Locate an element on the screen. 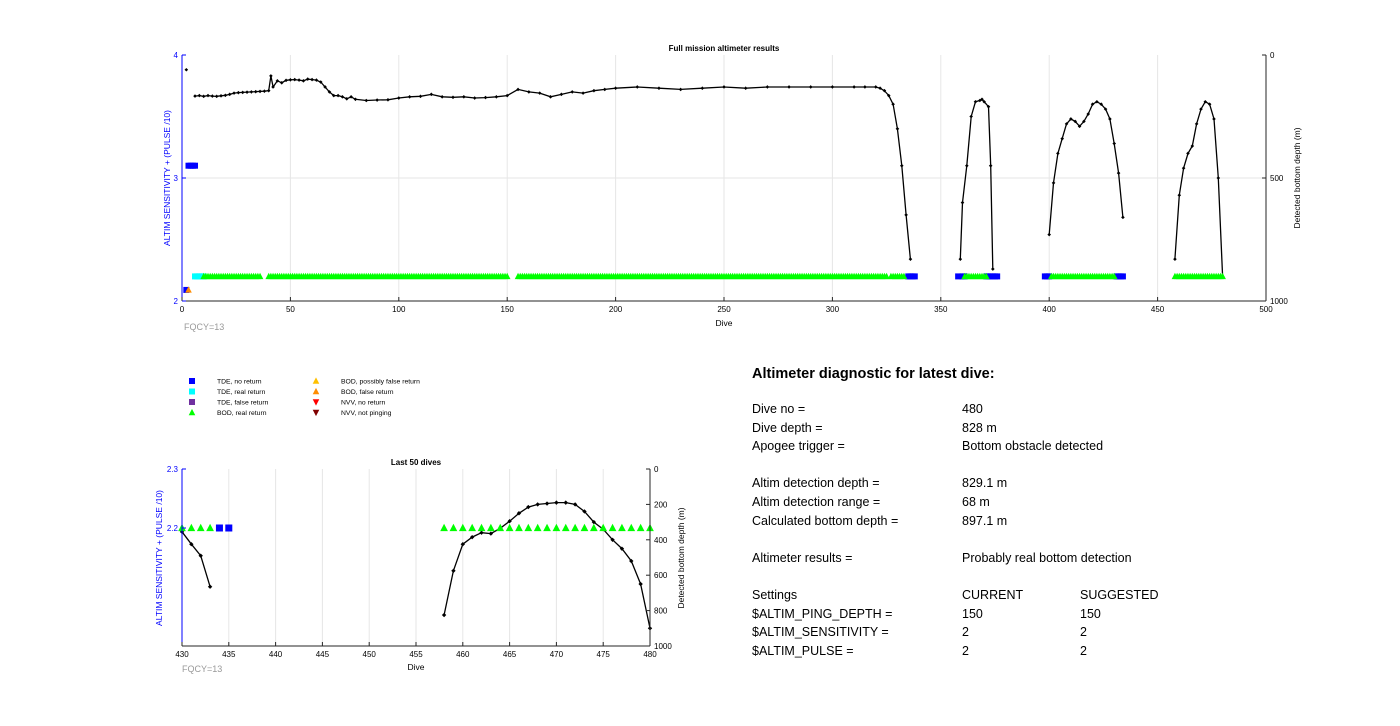 Image resolution: width=1400 pixels, height=726 pixels. x-tick-label: 440 is located at coordinates (276, 654).